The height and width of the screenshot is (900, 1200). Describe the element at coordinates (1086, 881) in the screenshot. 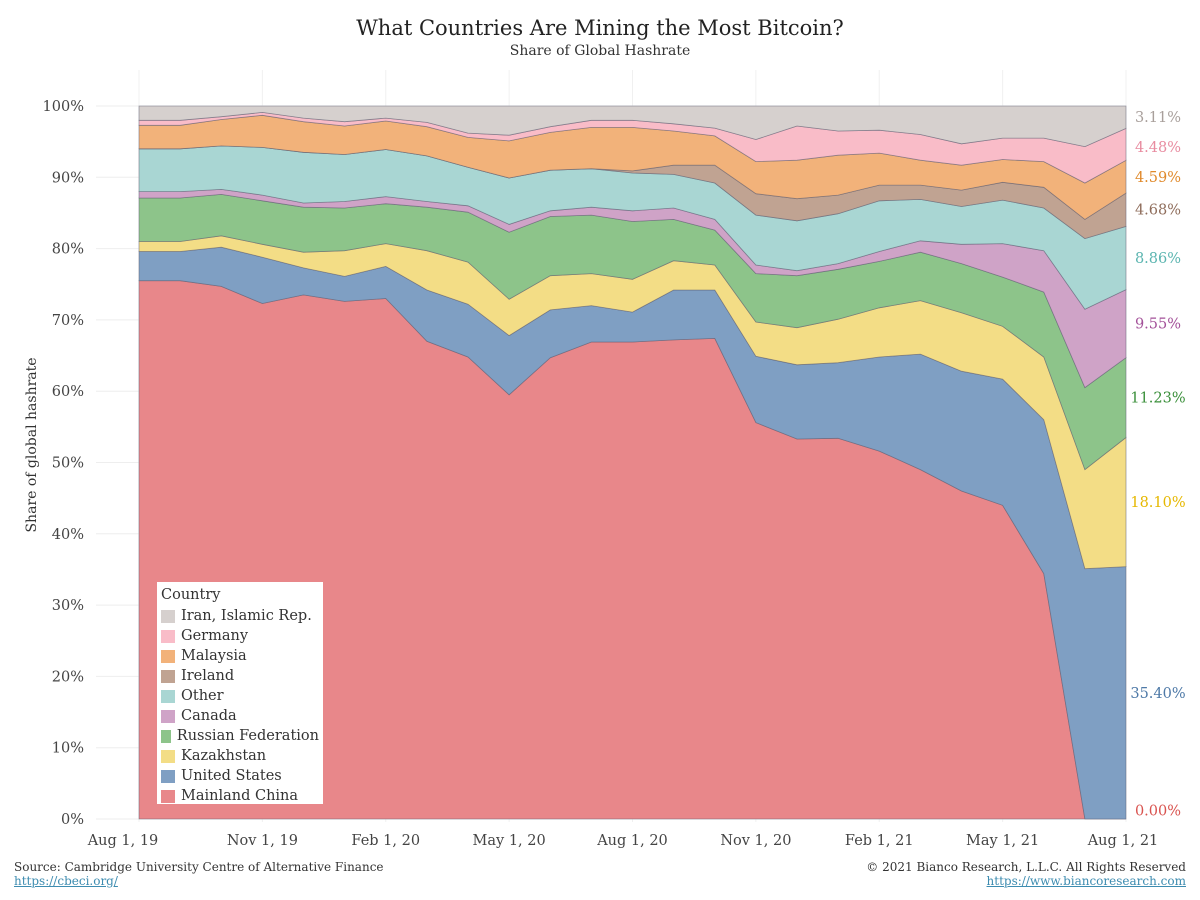

I see `copyright-link: https://www.biancoresearch.com` at that location.